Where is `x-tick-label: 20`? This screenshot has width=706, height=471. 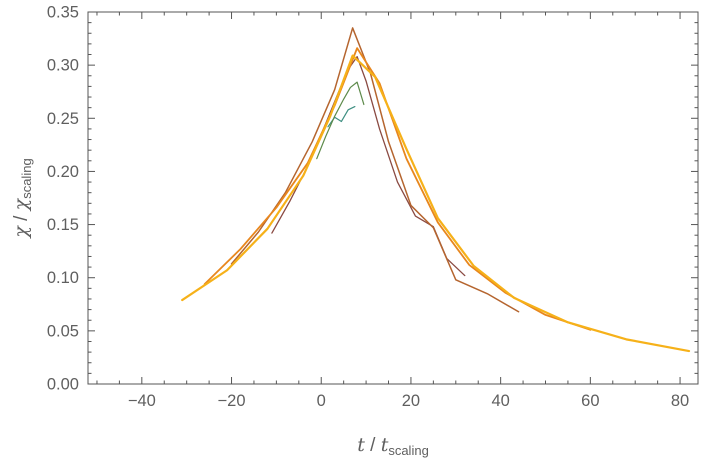
x-tick-label: 20 is located at coordinates (411, 401).